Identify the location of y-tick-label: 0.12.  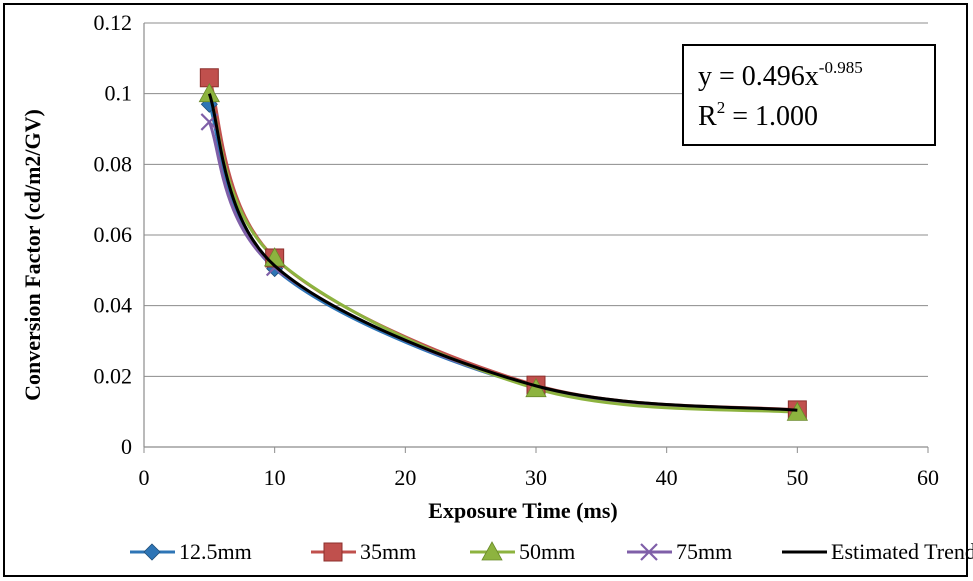
(113, 22).